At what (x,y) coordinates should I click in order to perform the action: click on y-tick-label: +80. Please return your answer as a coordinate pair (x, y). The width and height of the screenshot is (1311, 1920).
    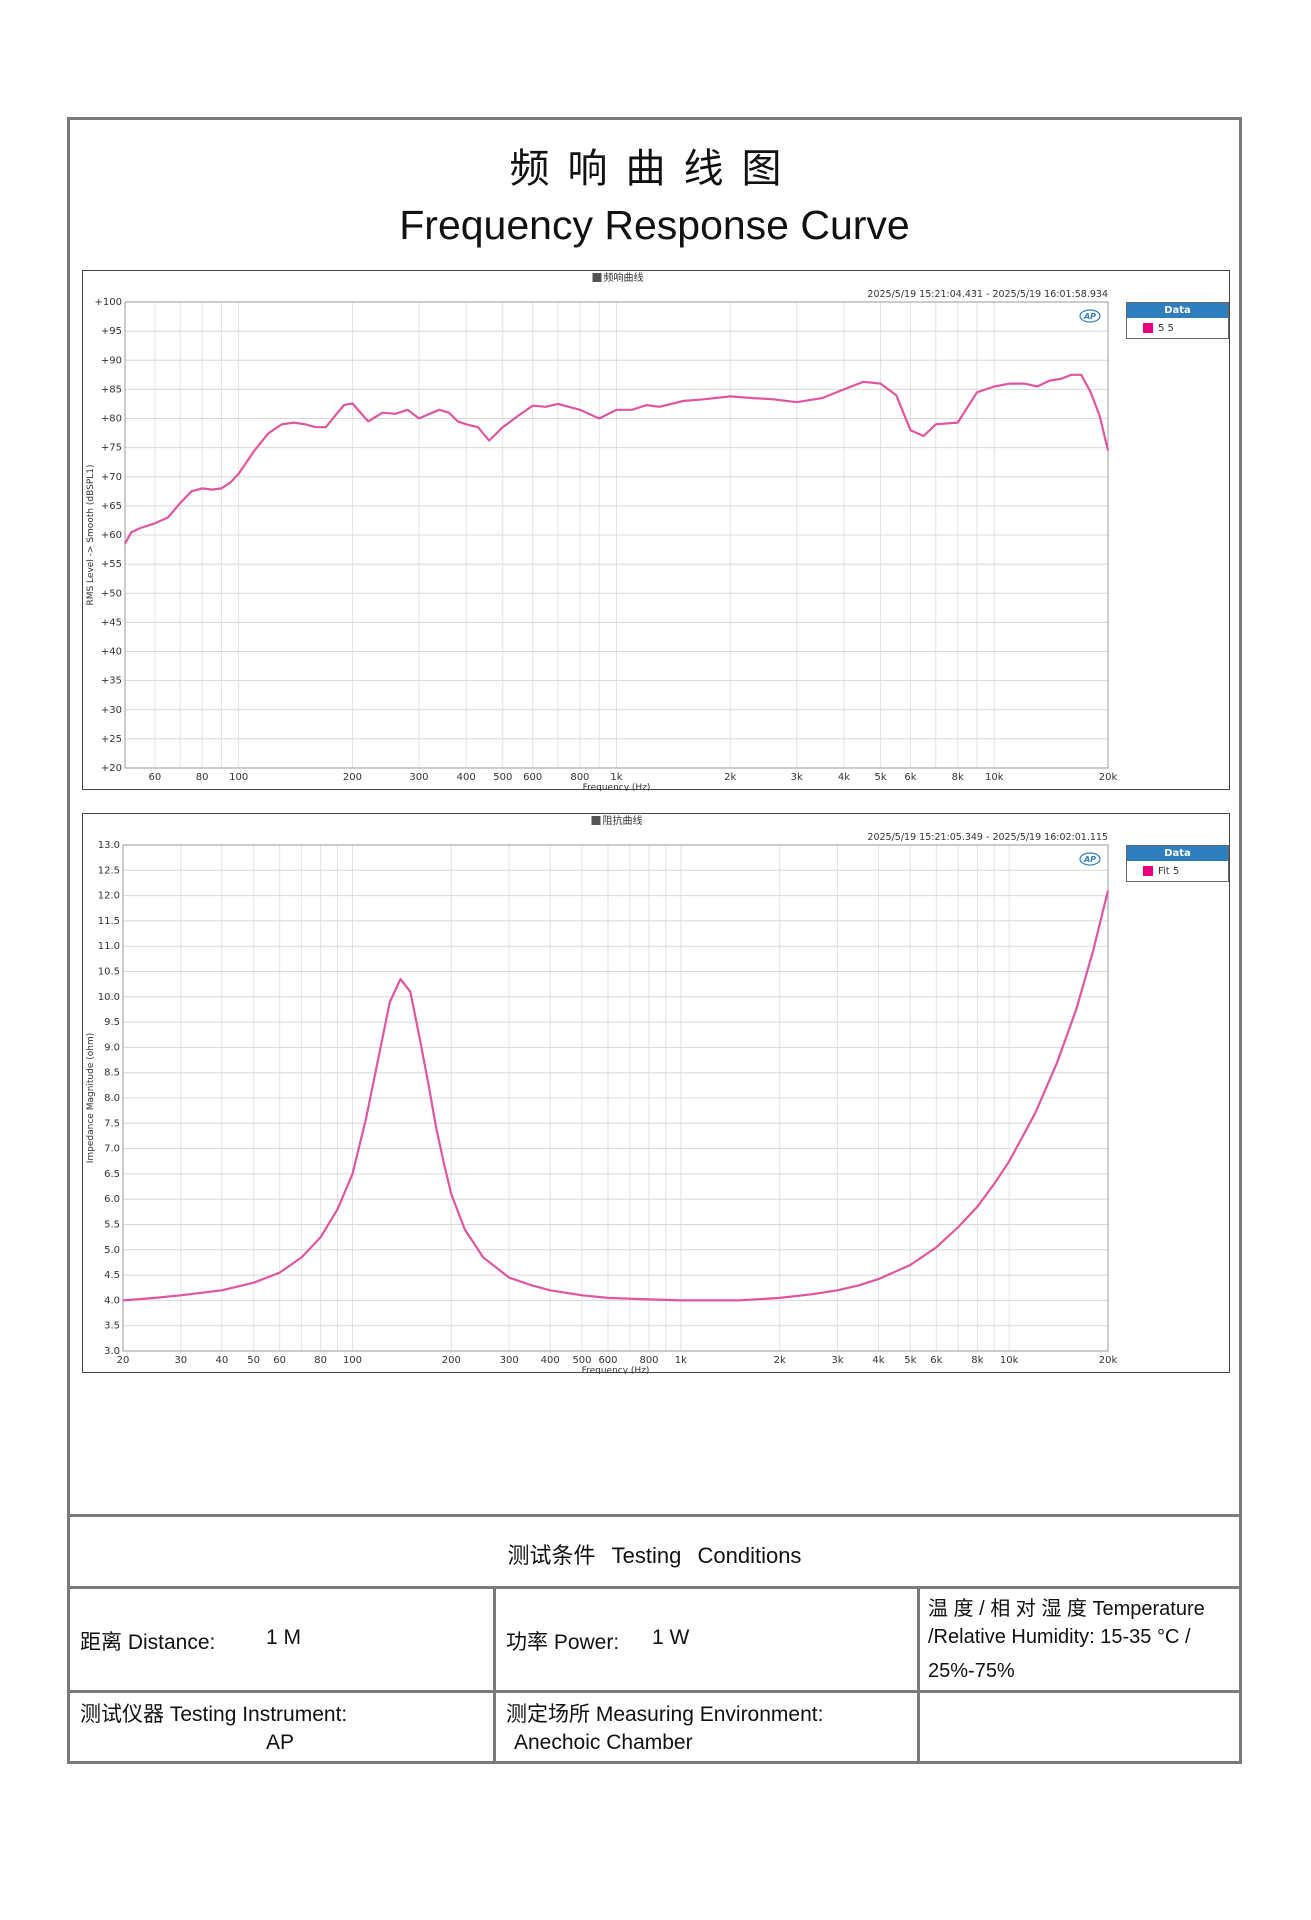
    Looking at the image, I should click on (111, 419).